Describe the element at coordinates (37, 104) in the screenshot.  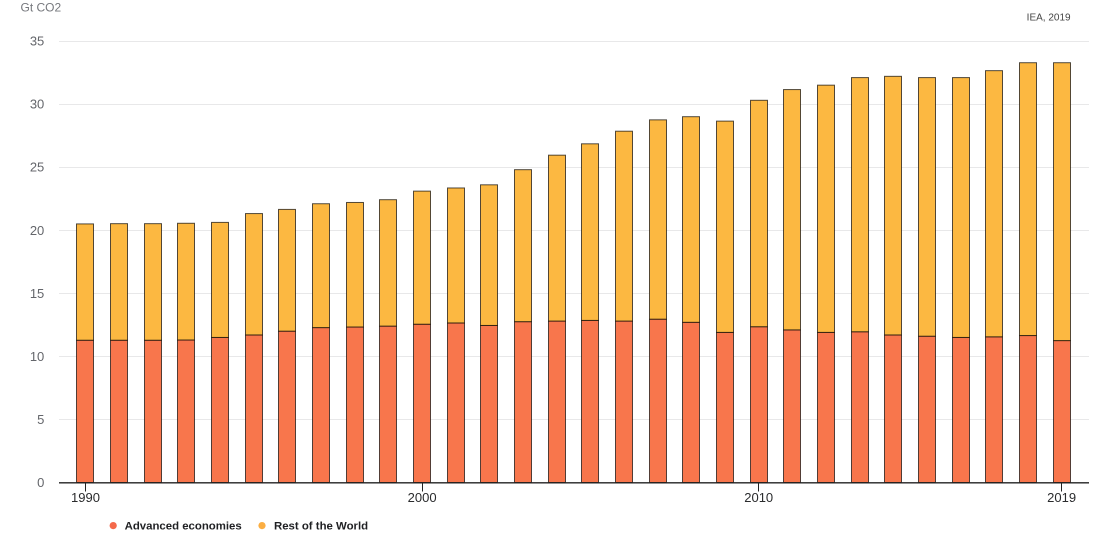
I see `svg-text: 30` at that location.